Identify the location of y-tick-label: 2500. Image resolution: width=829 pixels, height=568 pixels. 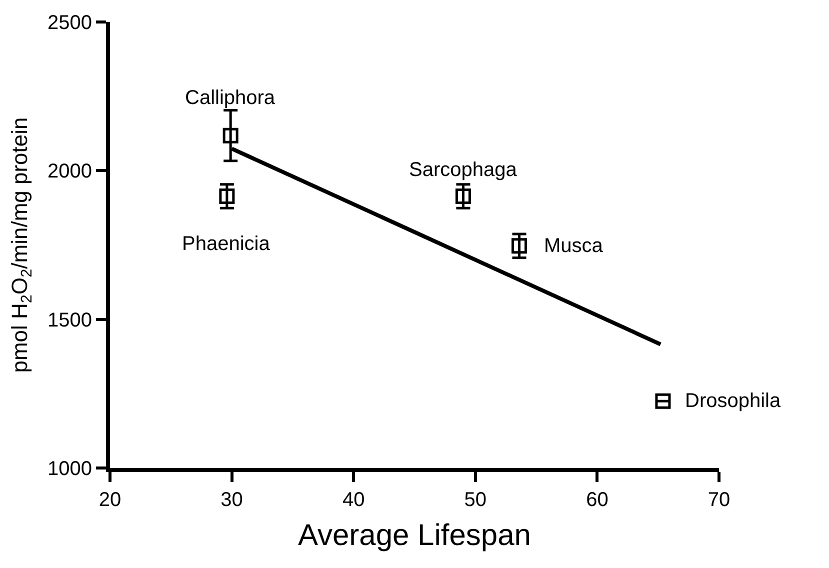
(70, 23).